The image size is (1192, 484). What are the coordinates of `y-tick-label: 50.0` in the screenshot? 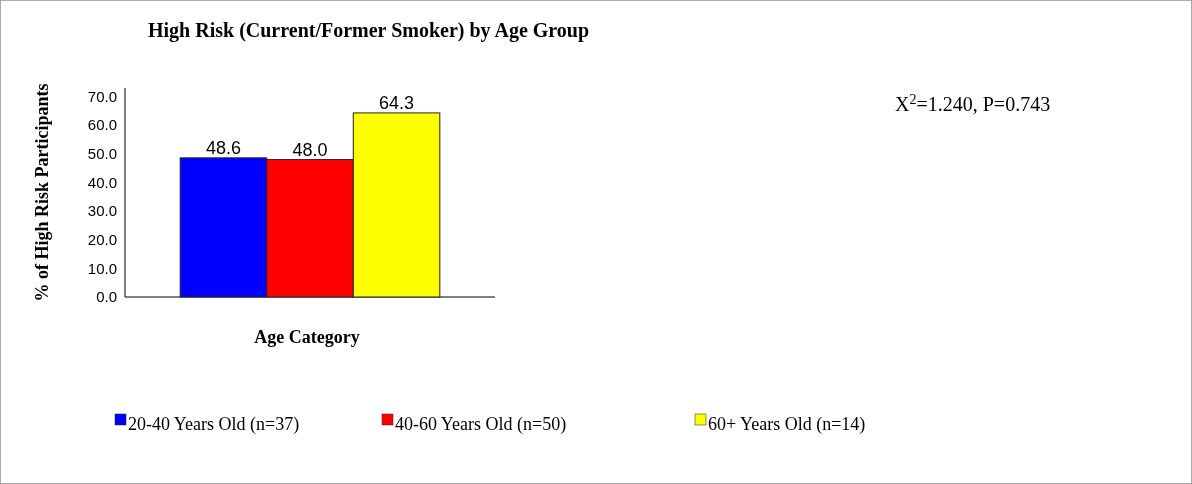 It's located at (102, 154).